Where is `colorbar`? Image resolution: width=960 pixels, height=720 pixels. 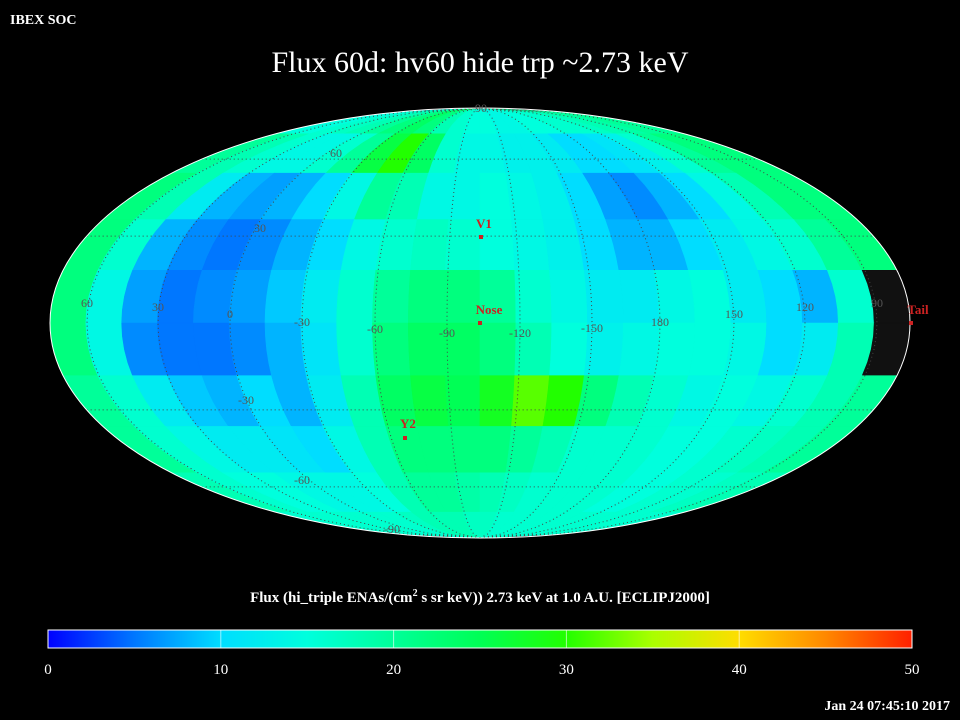 colorbar is located at coordinates (480, 639).